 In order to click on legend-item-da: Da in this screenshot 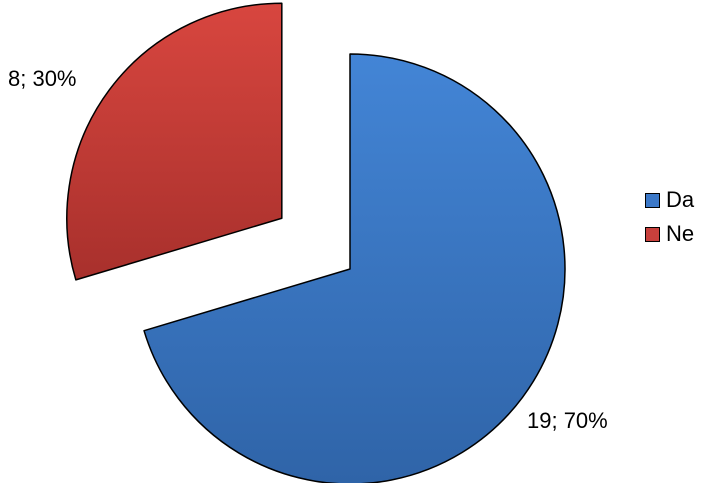, I will do `click(669, 200)`.